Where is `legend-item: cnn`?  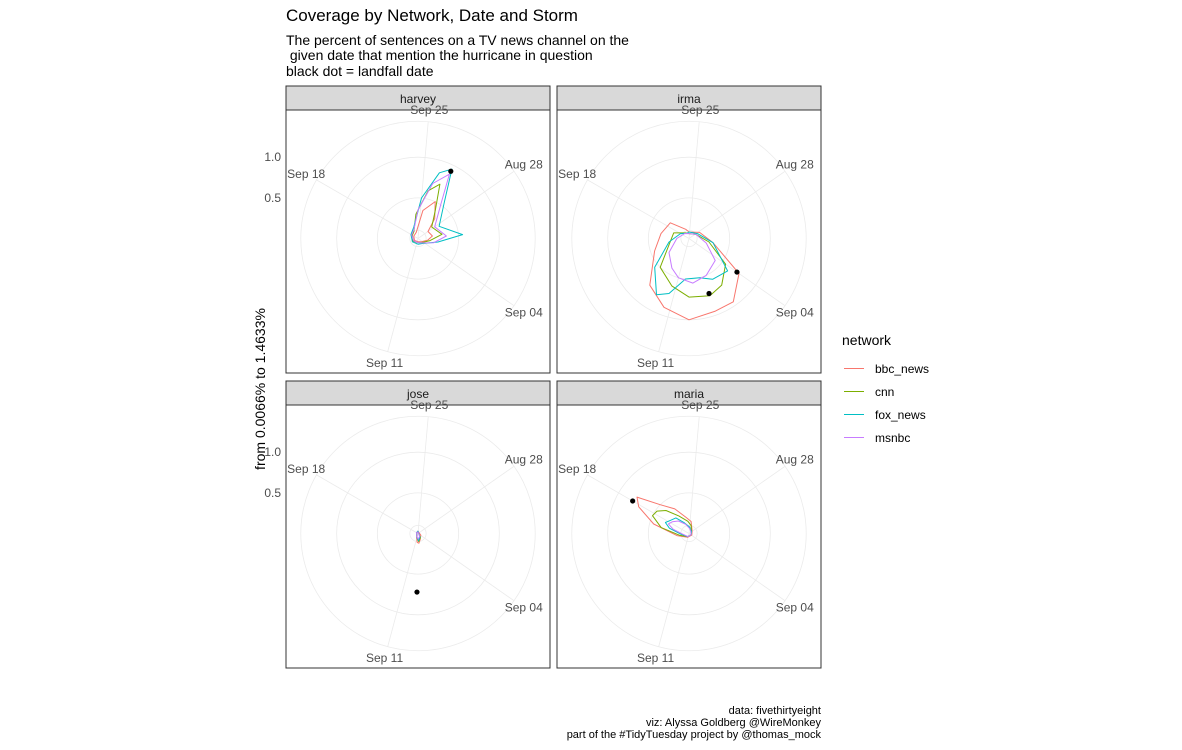 legend-item: cnn is located at coordinates (885, 391).